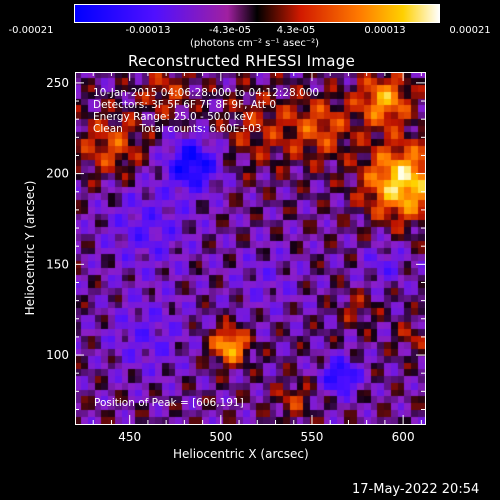 The image size is (500, 500). I want to click on energy-range-annotation: Energy Range: 25.0 - 50.0 keV, so click(173, 117).